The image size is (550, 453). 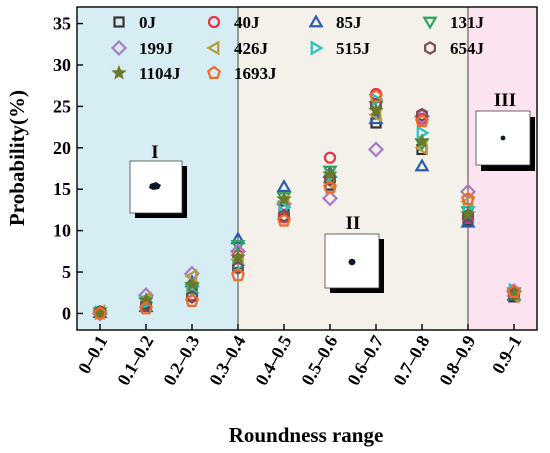 What do you see at coordinates (17, 158) in the screenshot?
I see `y-axis-title: Probability(%)` at bounding box center [17, 158].